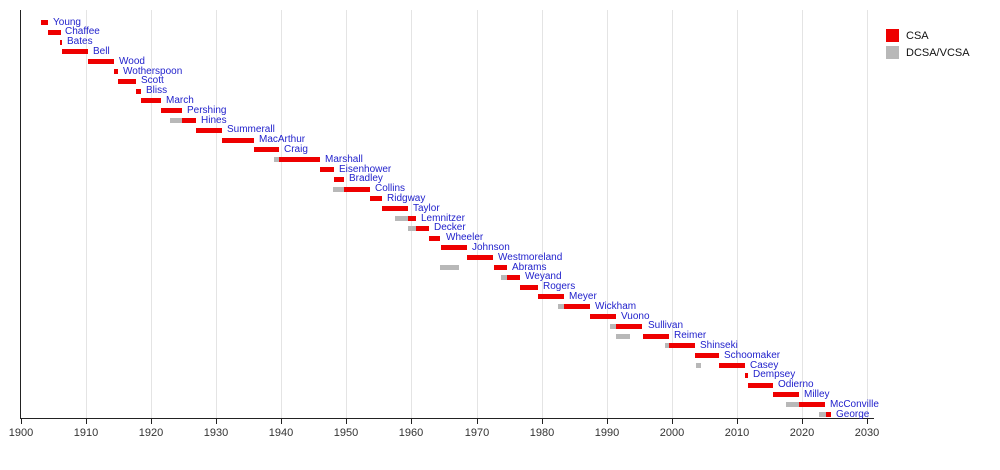 This screenshot has width=1000, height=470. I want to click on person-label: Bradley, so click(366, 178).